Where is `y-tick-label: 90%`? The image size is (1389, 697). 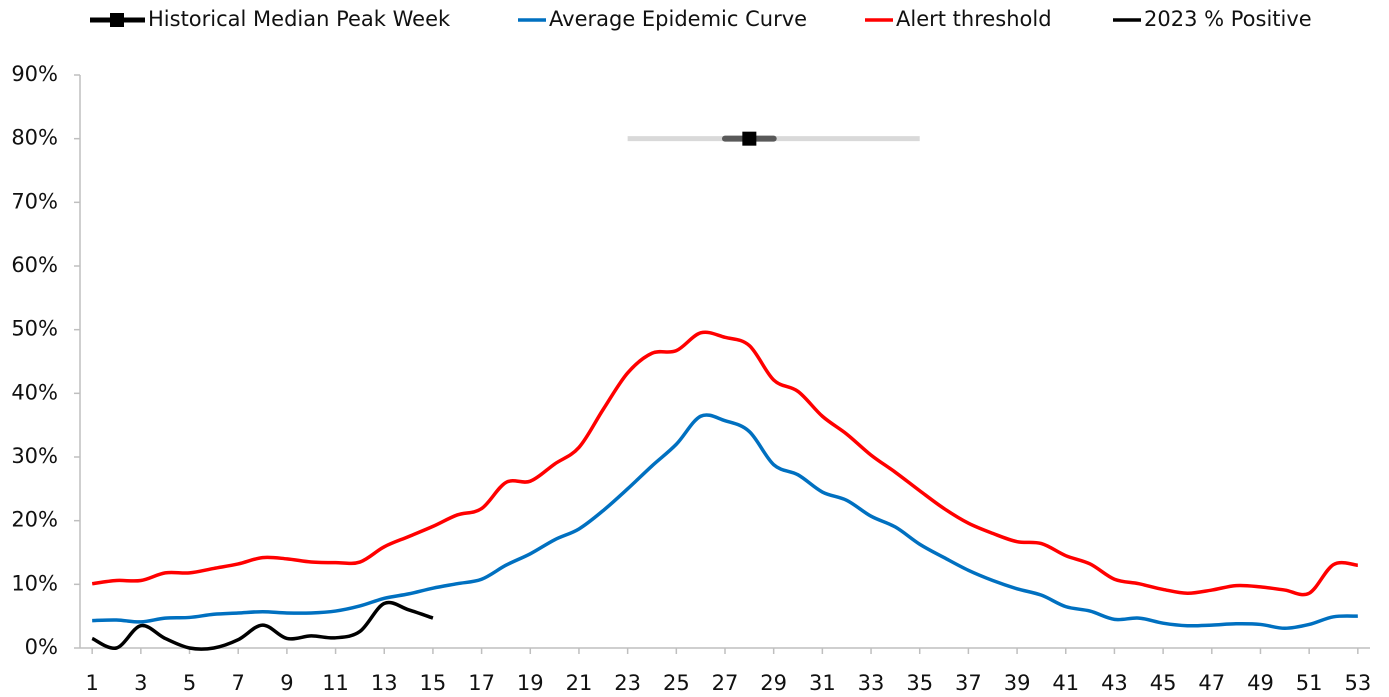
y-tick-label: 90% is located at coordinates (34, 74).